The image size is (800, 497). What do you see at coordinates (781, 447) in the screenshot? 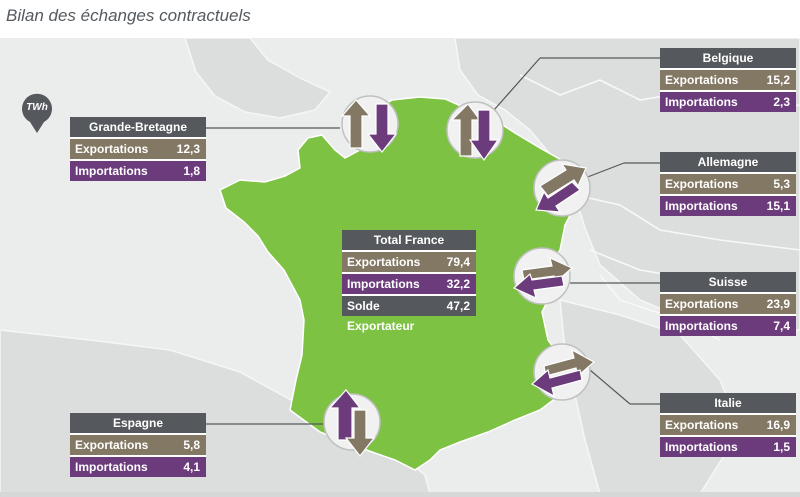
I see `imports-value: 1,5` at bounding box center [781, 447].